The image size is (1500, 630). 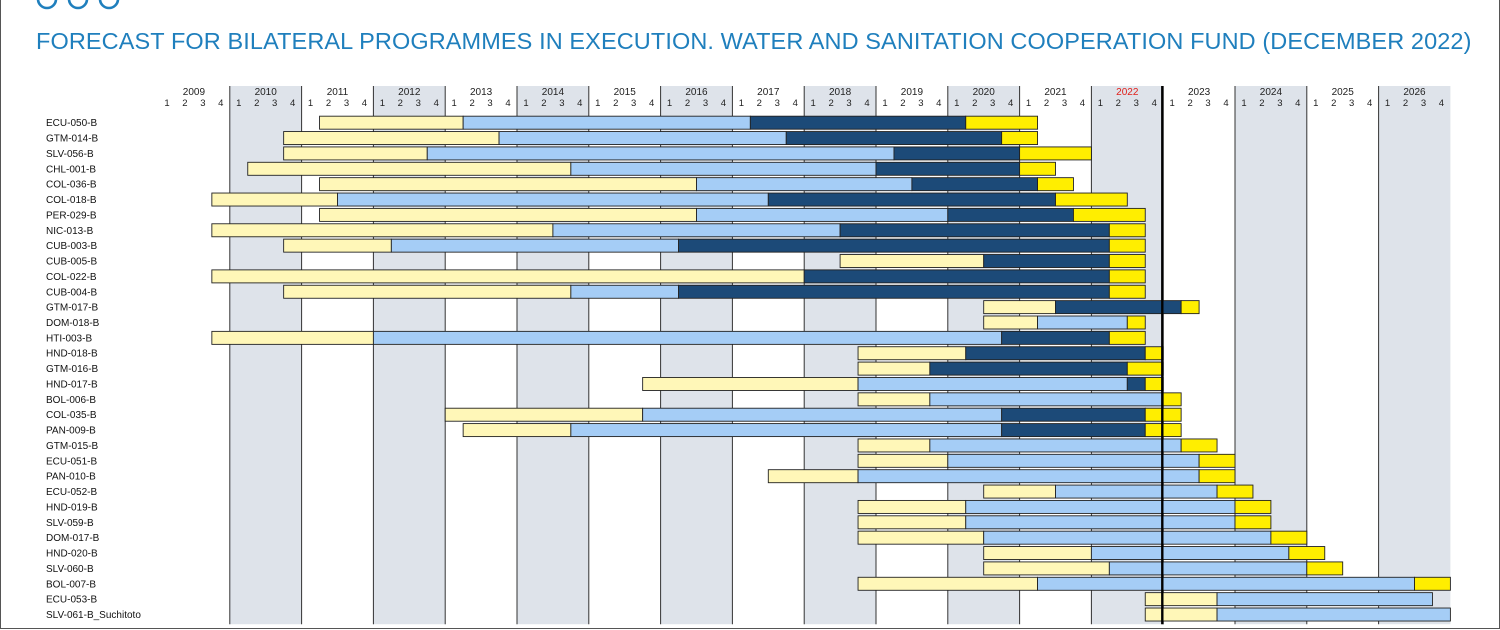 I want to click on year-label: 2013, so click(x=481, y=92).